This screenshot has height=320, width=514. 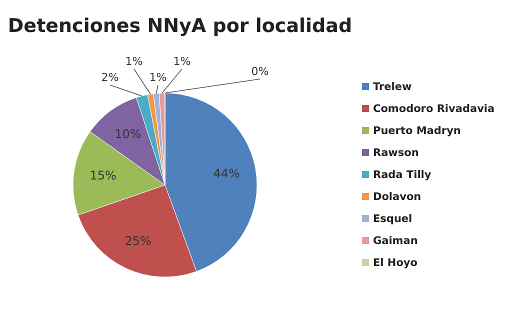 What do you see at coordinates (260, 71) in the screenshot?
I see `text: 0%` at bounding box center [260, 71].